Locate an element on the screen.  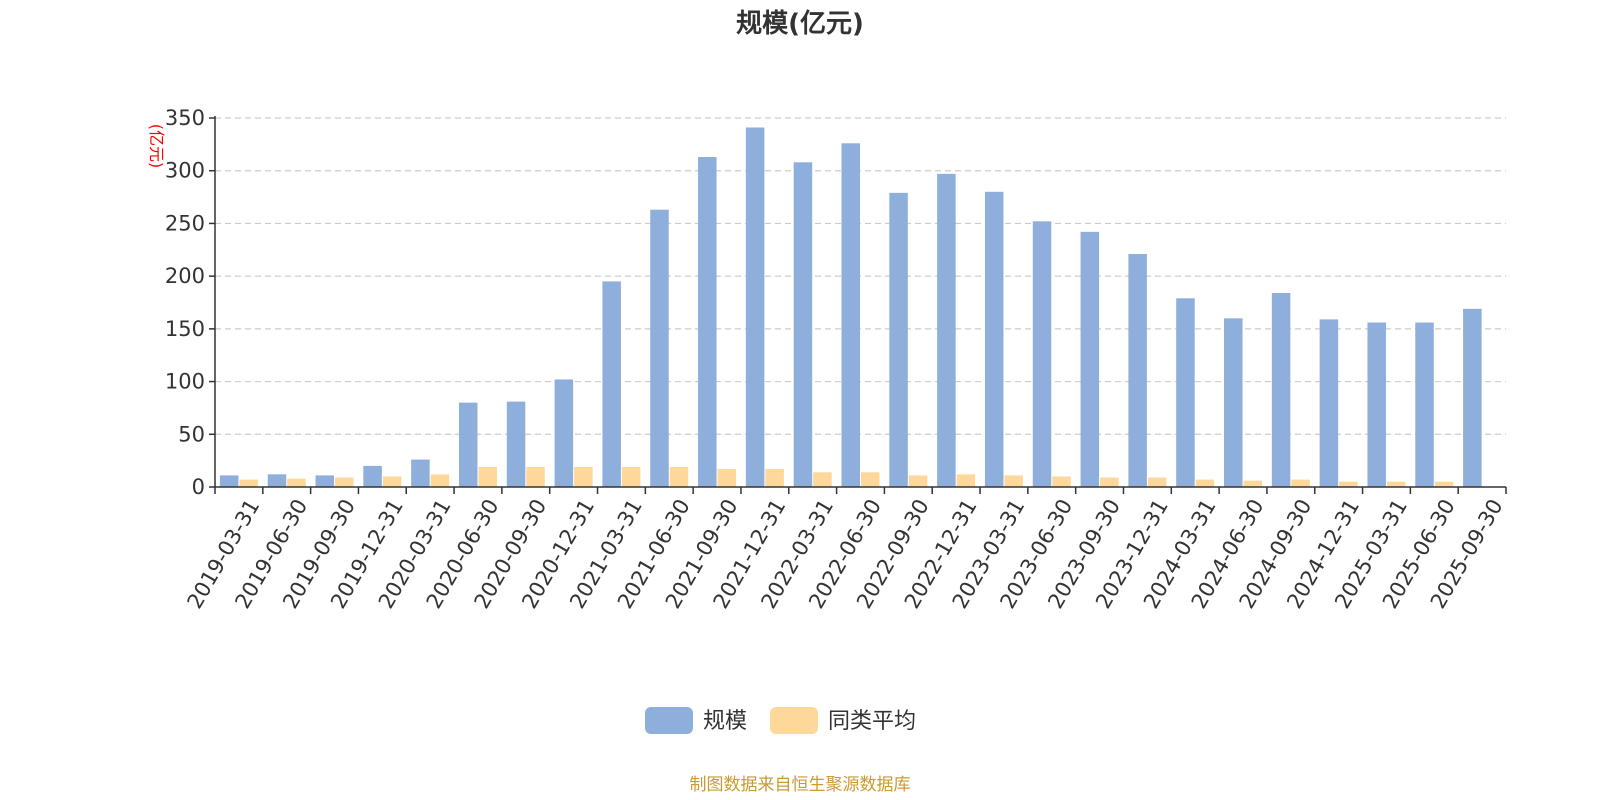
y-tick-label: 100 is located at coordinates (185, 382).